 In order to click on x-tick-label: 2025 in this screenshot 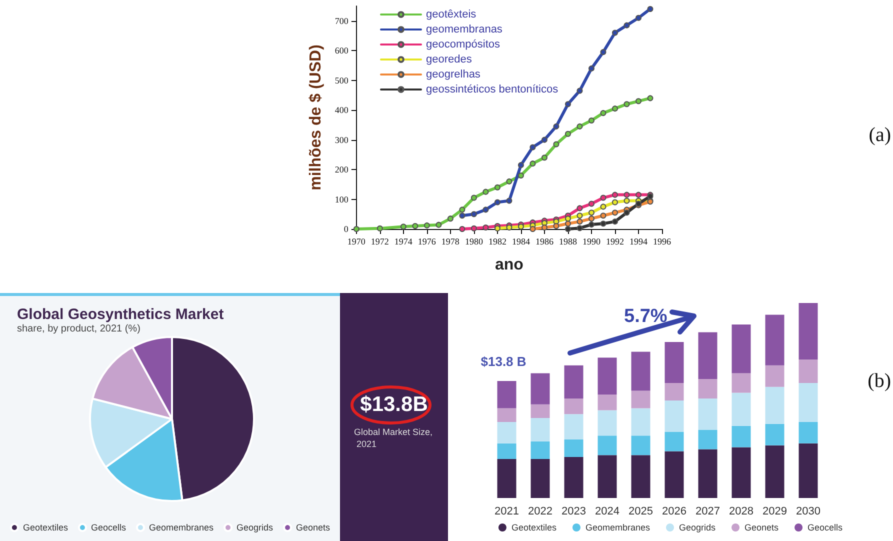, I will do `click(640, 512)`.